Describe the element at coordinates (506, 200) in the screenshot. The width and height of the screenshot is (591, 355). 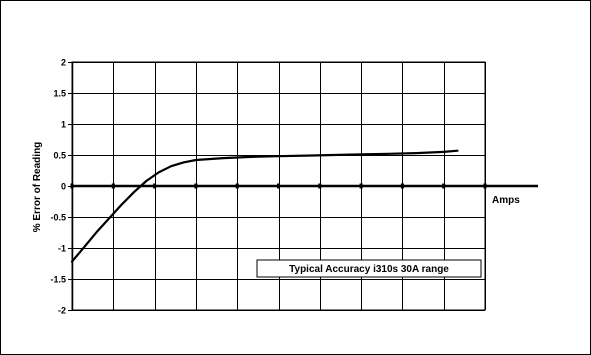
I see `x-axis-title: Amps` at that location.